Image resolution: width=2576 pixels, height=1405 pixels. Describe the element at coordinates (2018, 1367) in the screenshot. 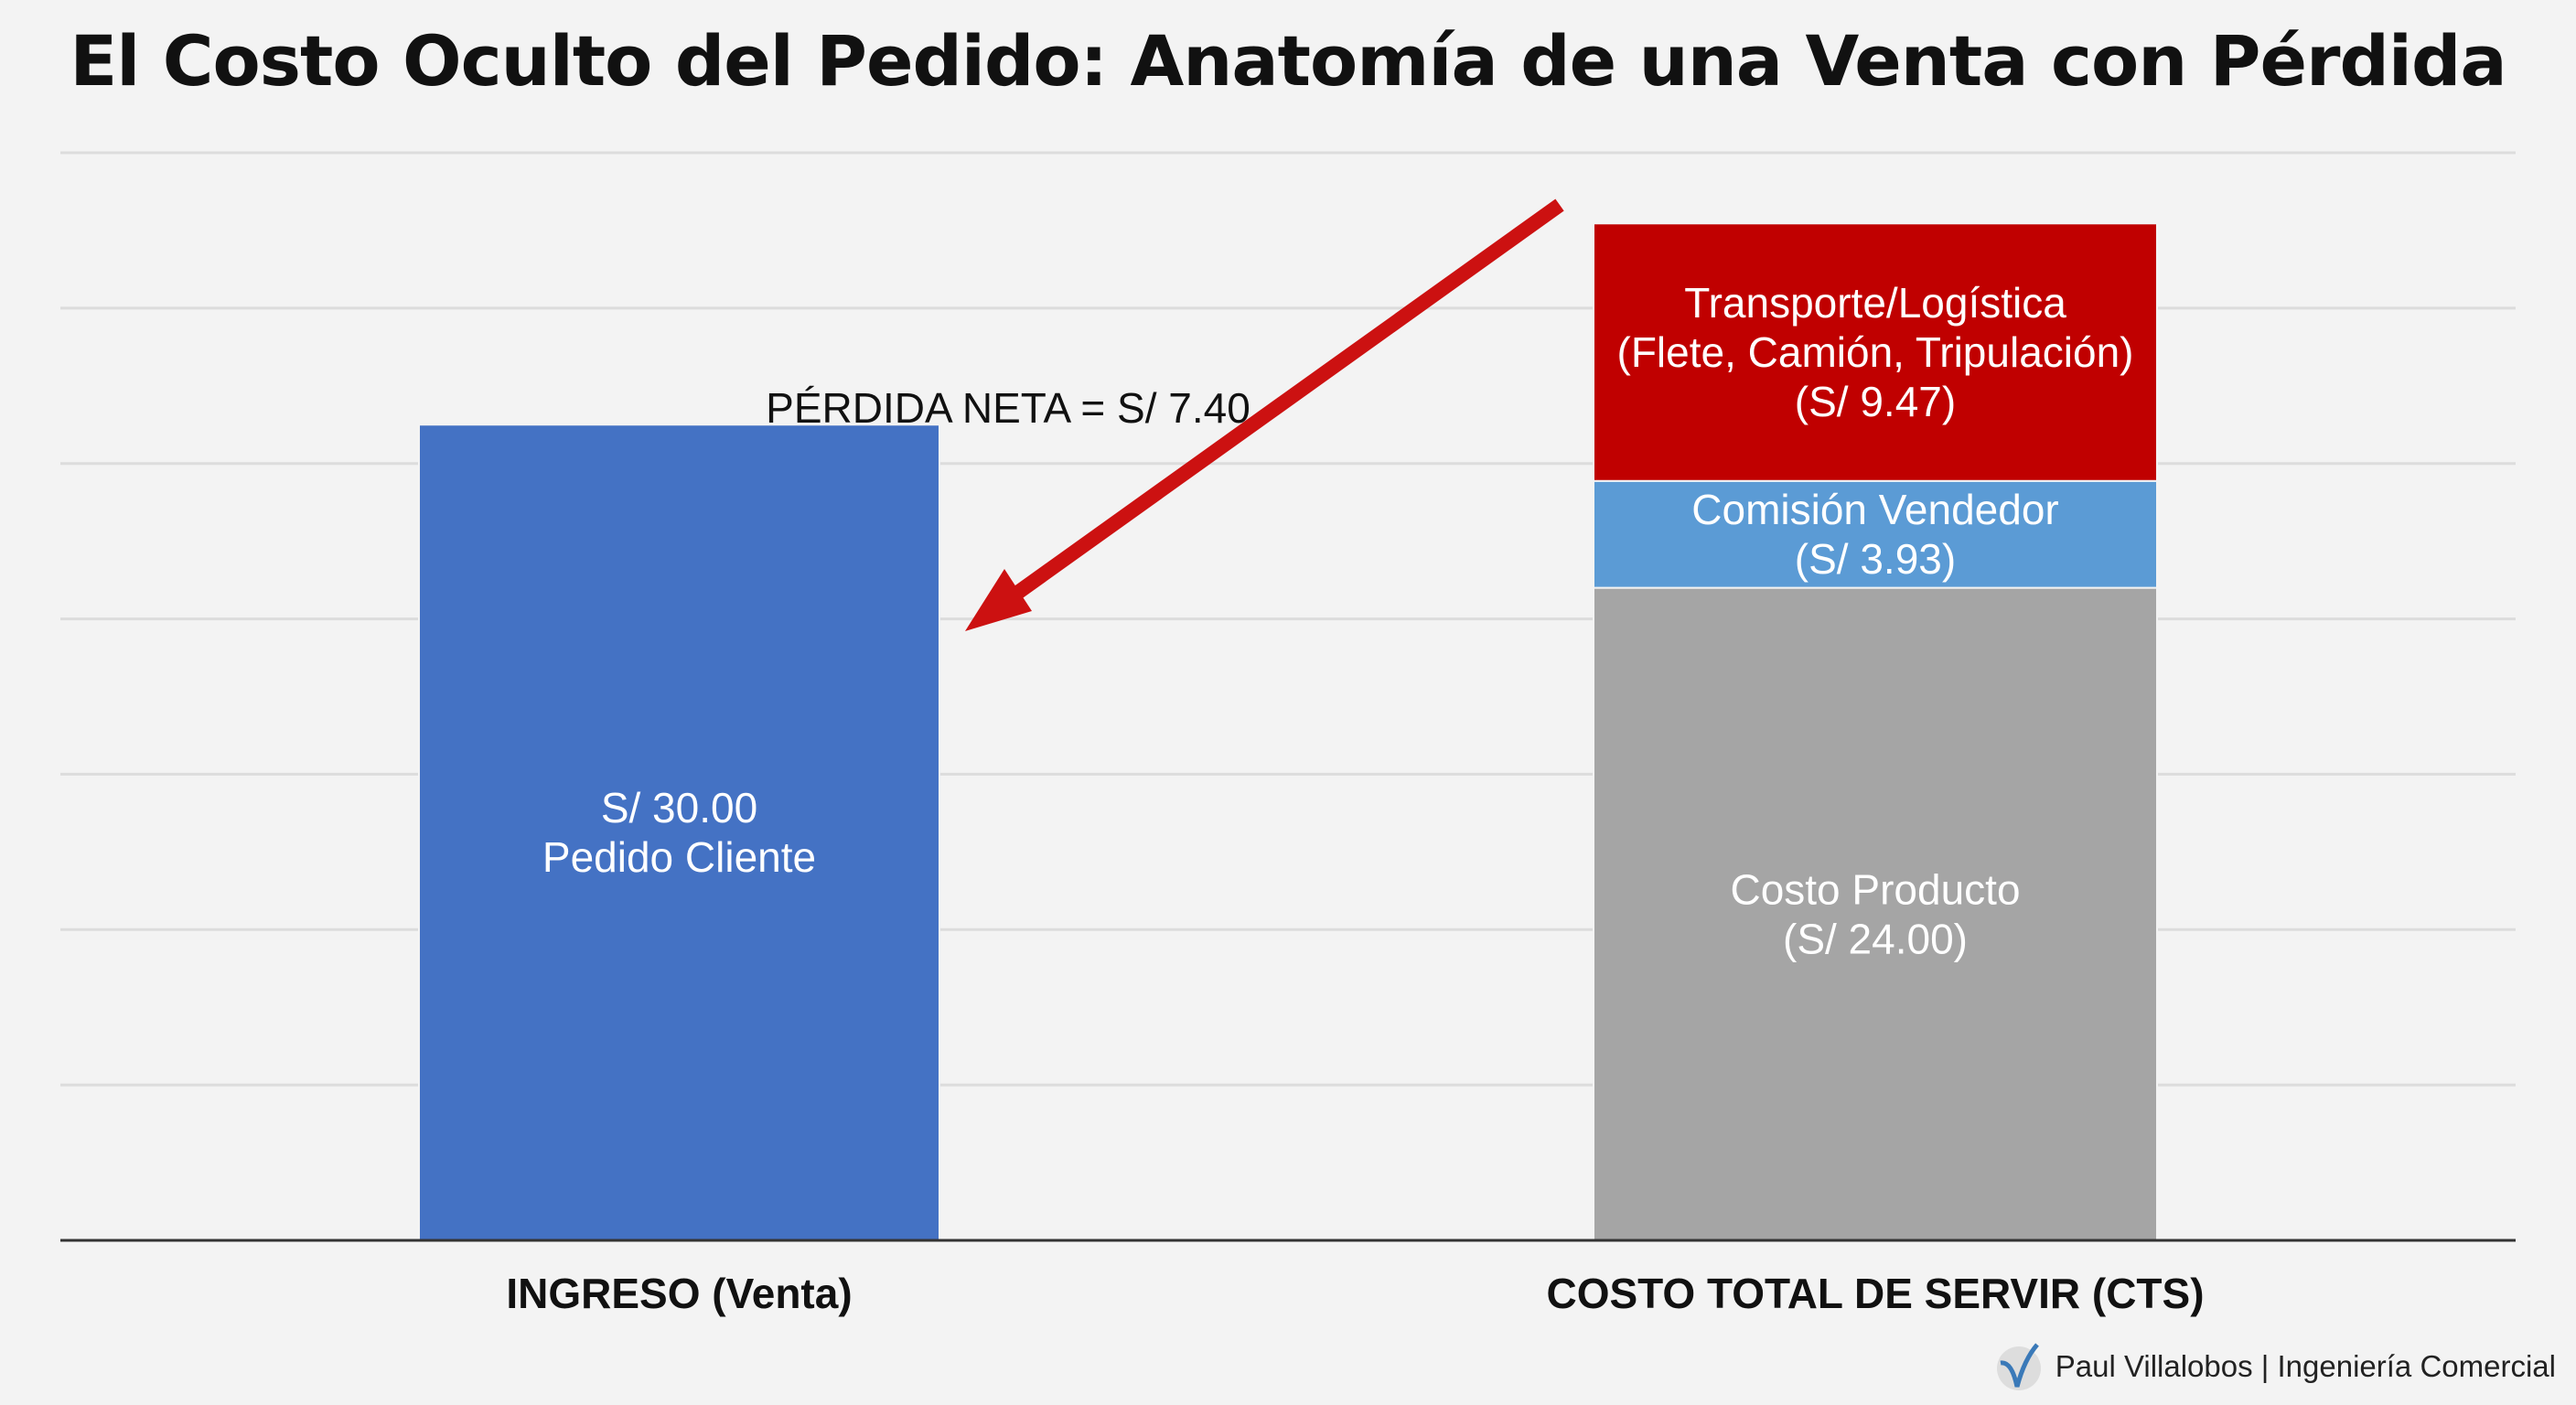

I see `logo-check-icon` at that location.